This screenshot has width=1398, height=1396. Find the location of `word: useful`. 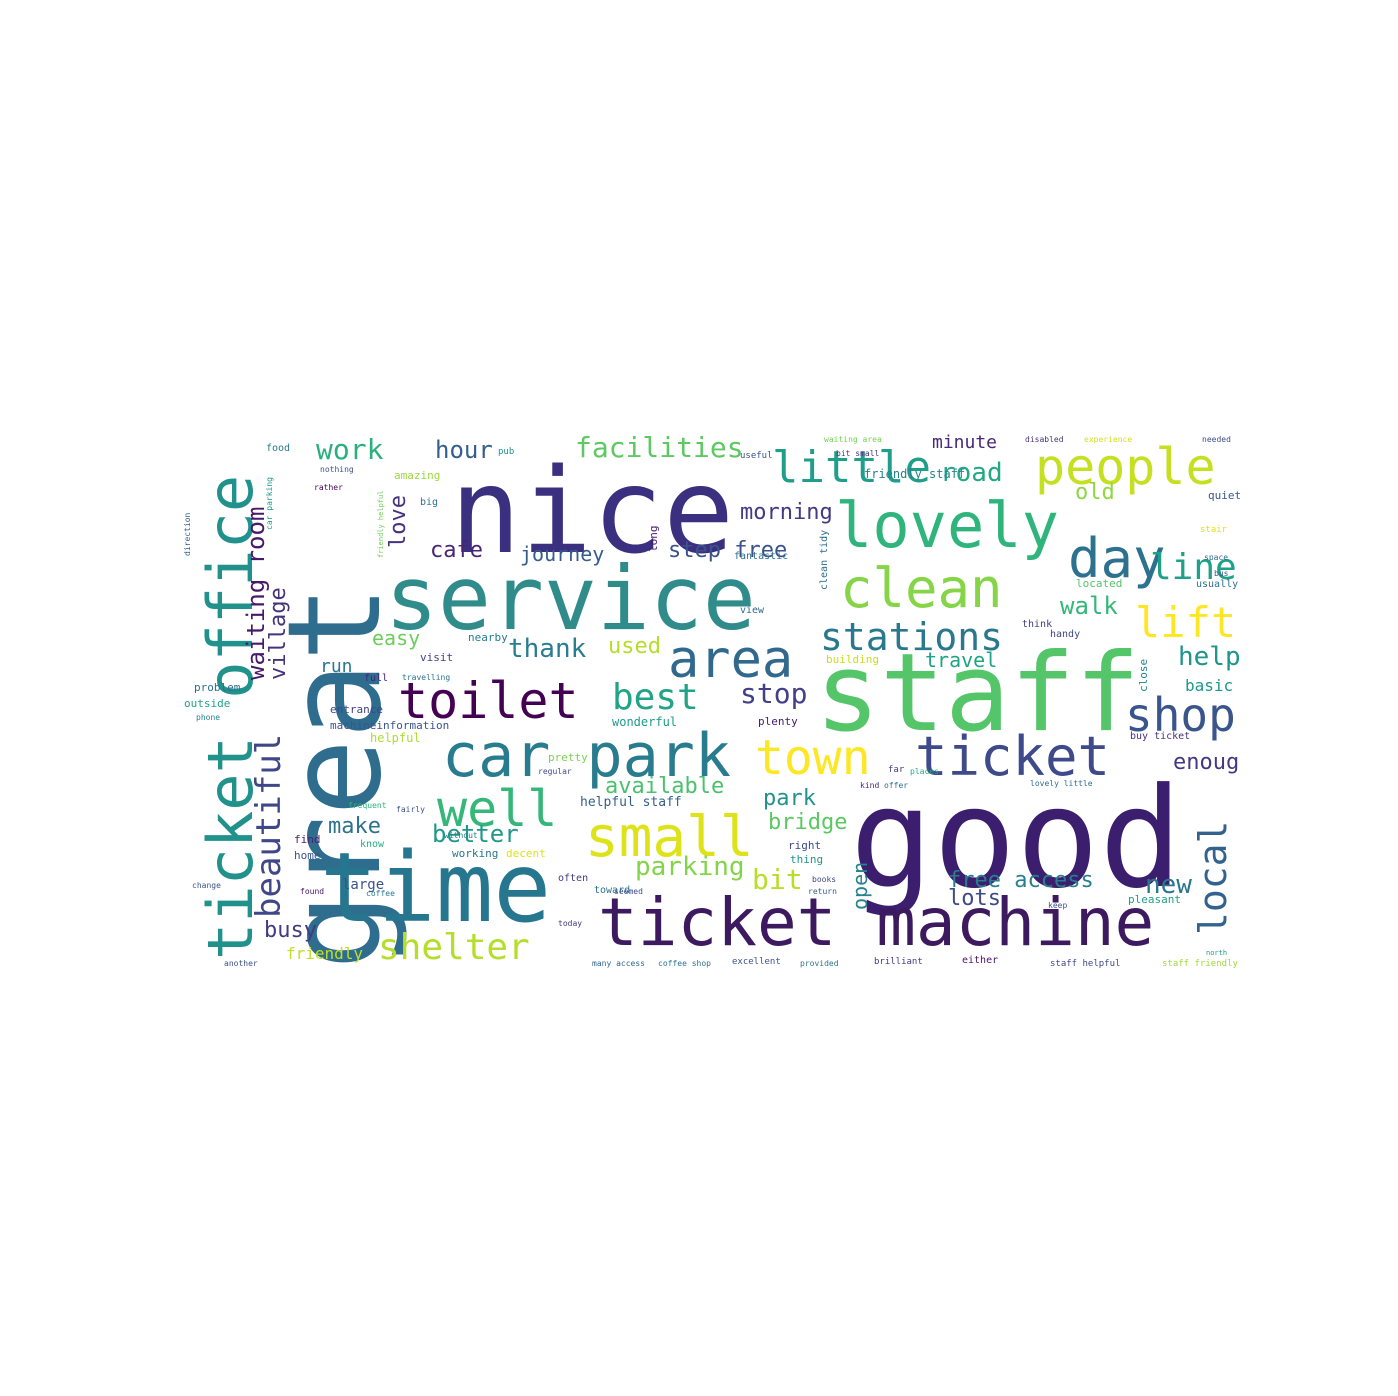

word: useful is located at coordinates (756, 456).